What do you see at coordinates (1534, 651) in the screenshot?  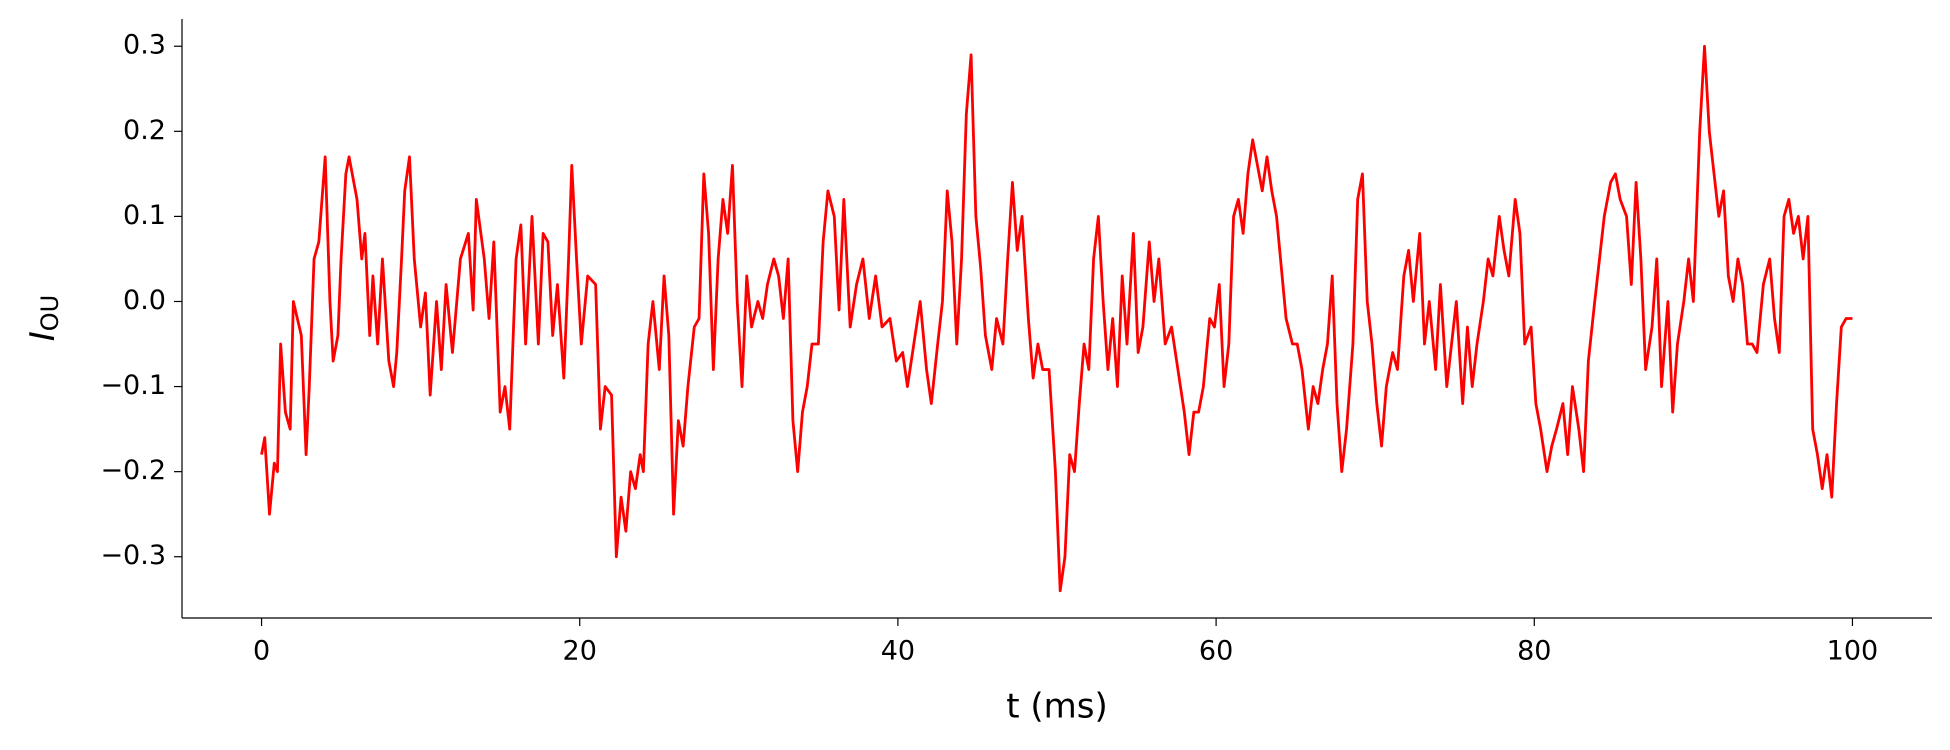 I see `x-tick-label: 80` at bounding box center [1534, 651].